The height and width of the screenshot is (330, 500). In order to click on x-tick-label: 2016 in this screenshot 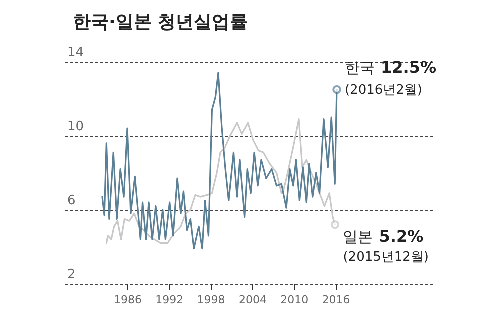, I will do `click(336, 300)`.